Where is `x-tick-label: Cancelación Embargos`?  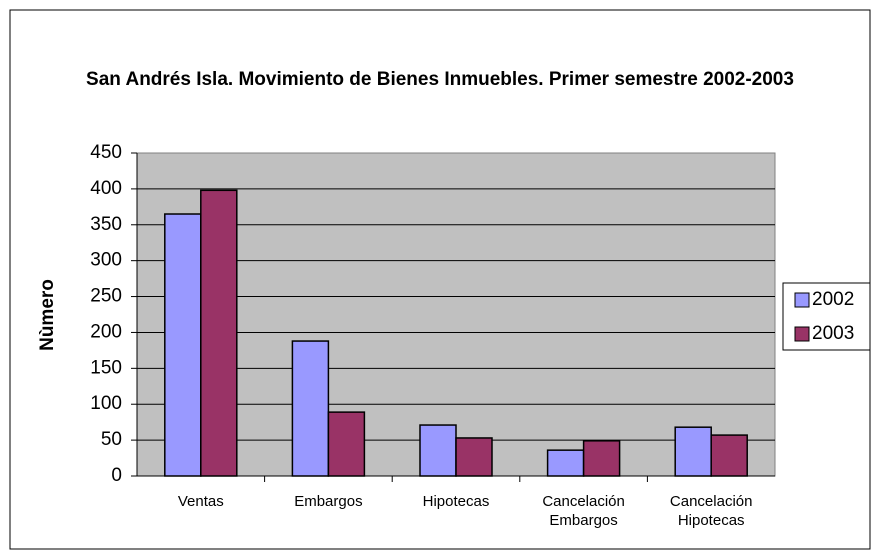 x-tick-label: Cancelación Embargos is located at coordinates (583, 511).